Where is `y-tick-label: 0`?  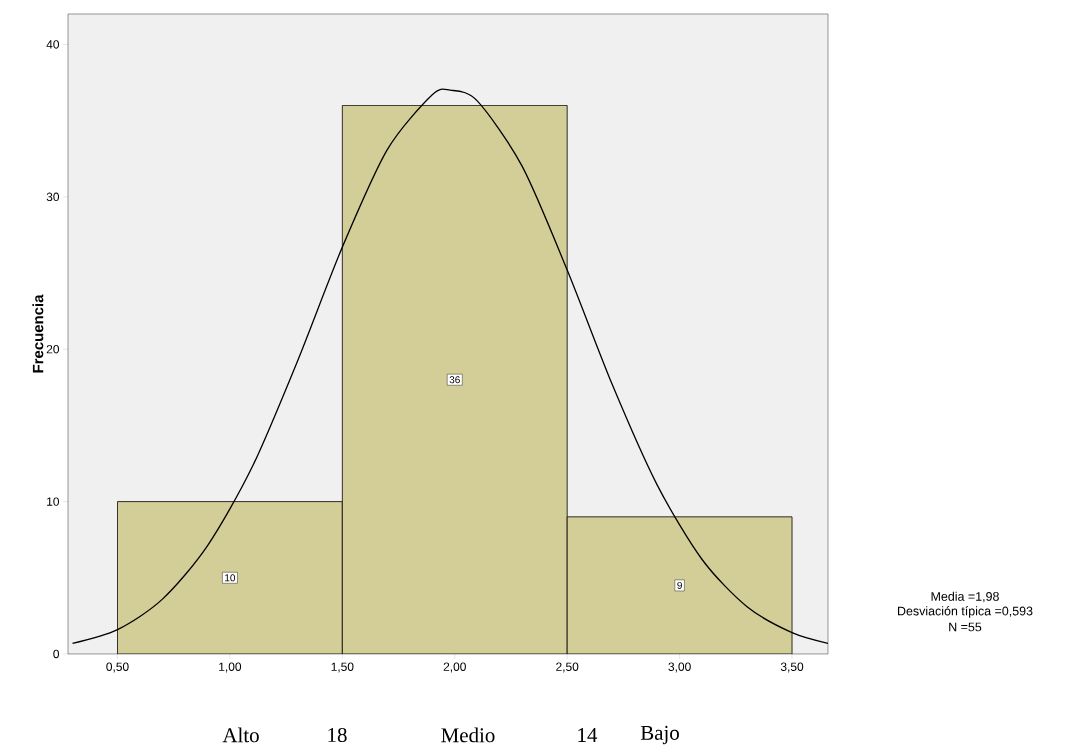 y-tick-label: 0 is located at coordinates (56, 654).